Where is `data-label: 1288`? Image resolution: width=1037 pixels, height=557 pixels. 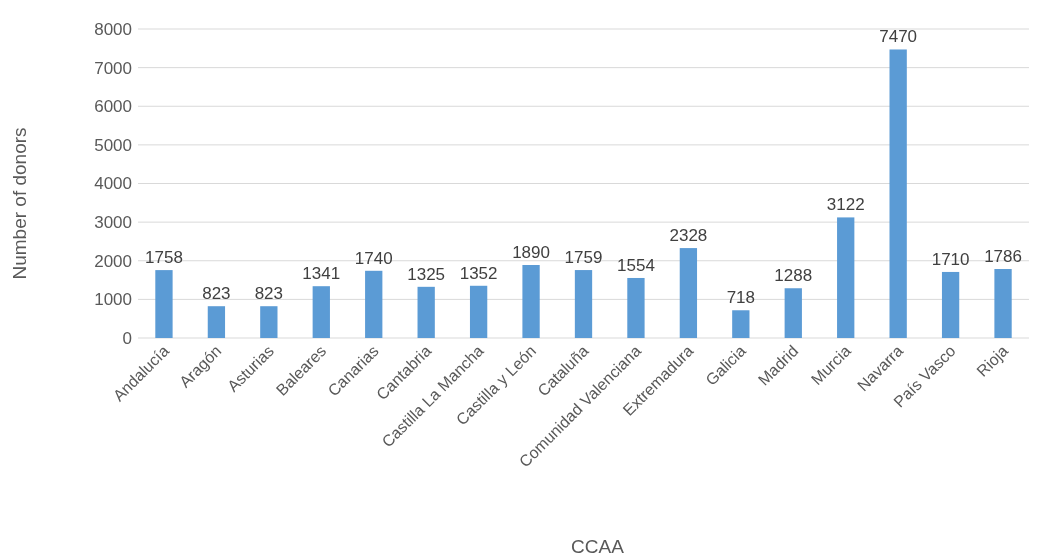 data-label: 1288 is located at coordinates (793, 276).